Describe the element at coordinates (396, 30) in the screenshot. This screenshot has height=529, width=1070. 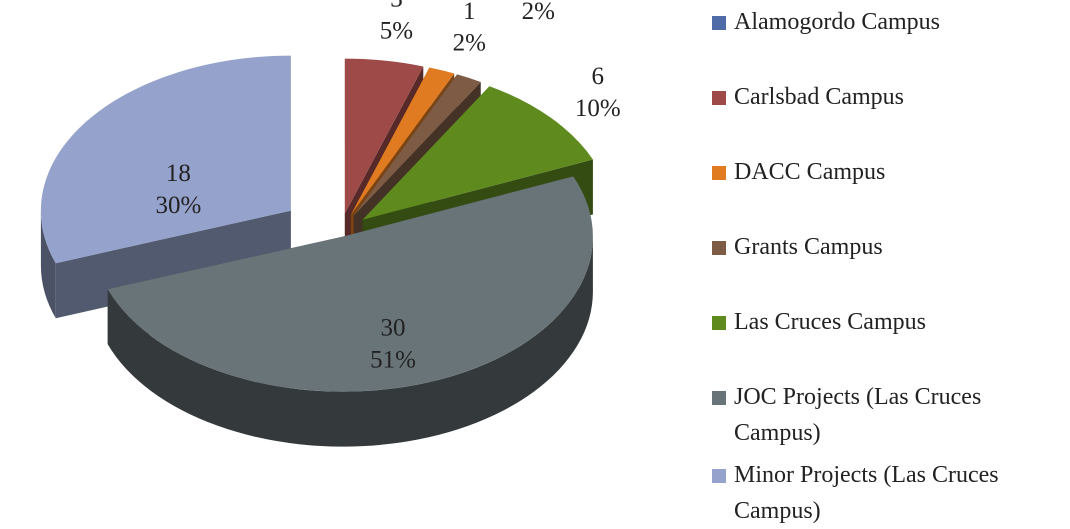
I see `data-label: 5%` at that location.